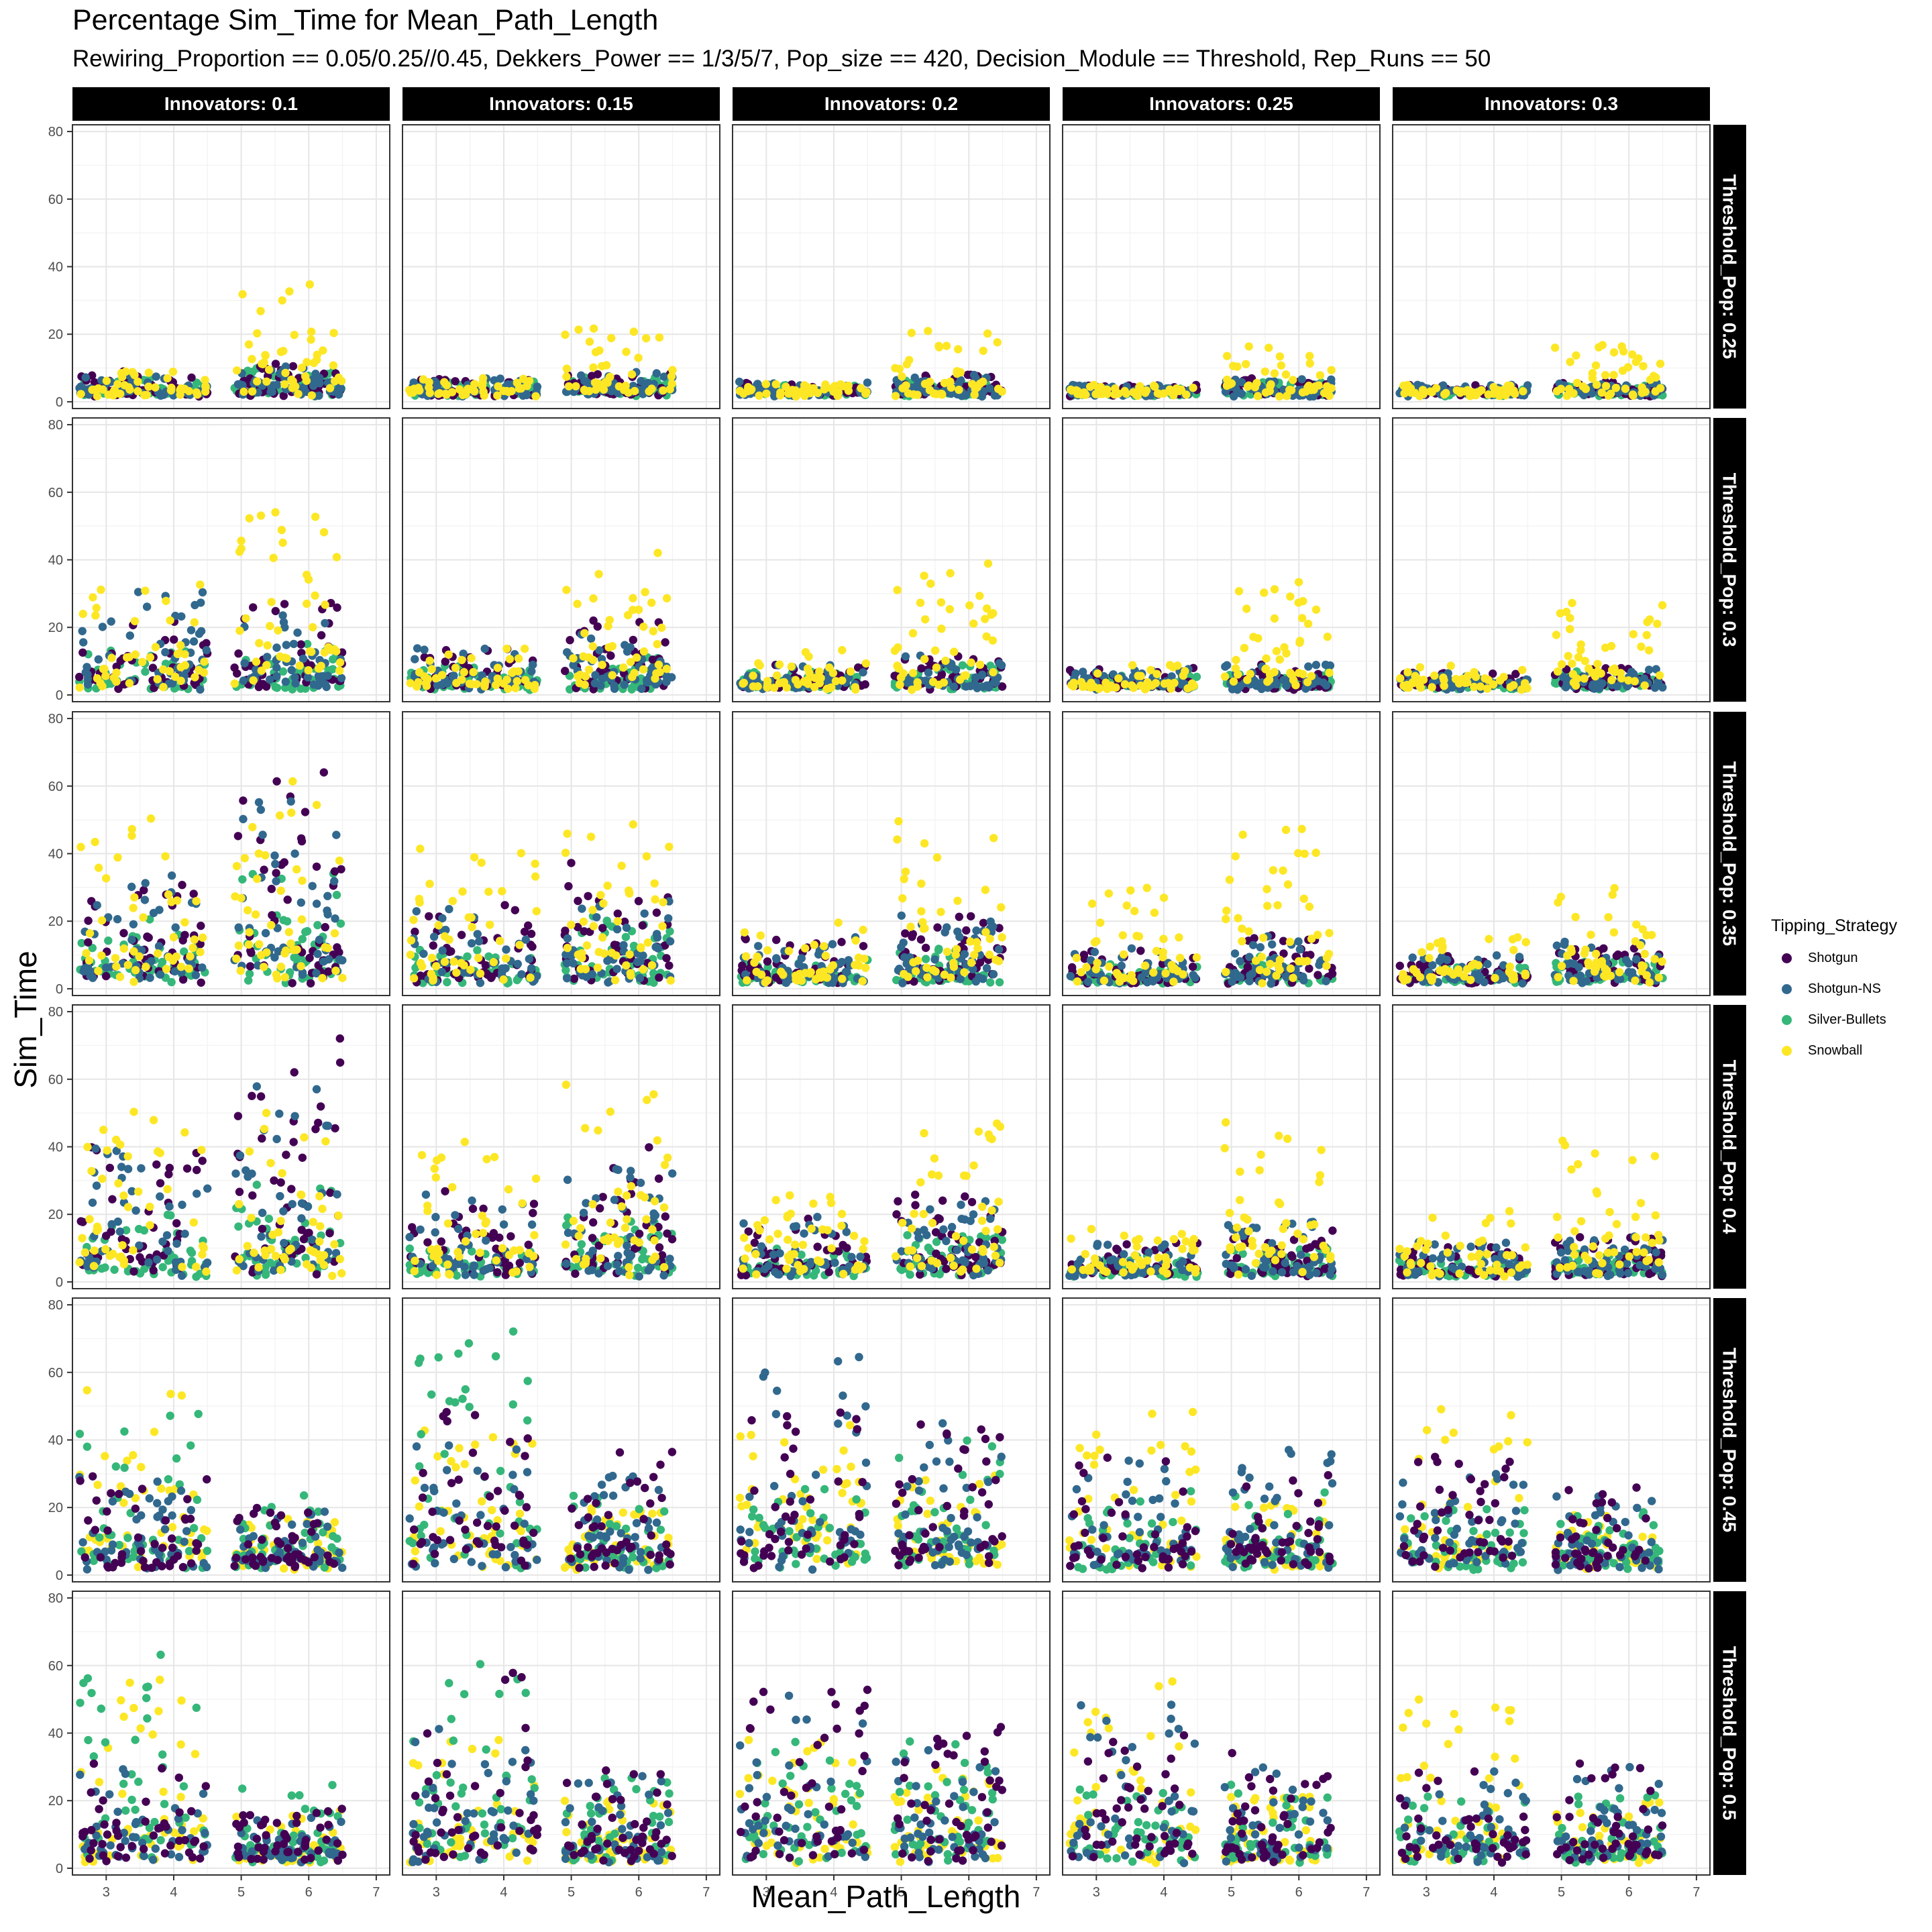 The width and height of the screenshot is (1932, 1932). I want to click on y-tick-label: 0, so click(59, 989).